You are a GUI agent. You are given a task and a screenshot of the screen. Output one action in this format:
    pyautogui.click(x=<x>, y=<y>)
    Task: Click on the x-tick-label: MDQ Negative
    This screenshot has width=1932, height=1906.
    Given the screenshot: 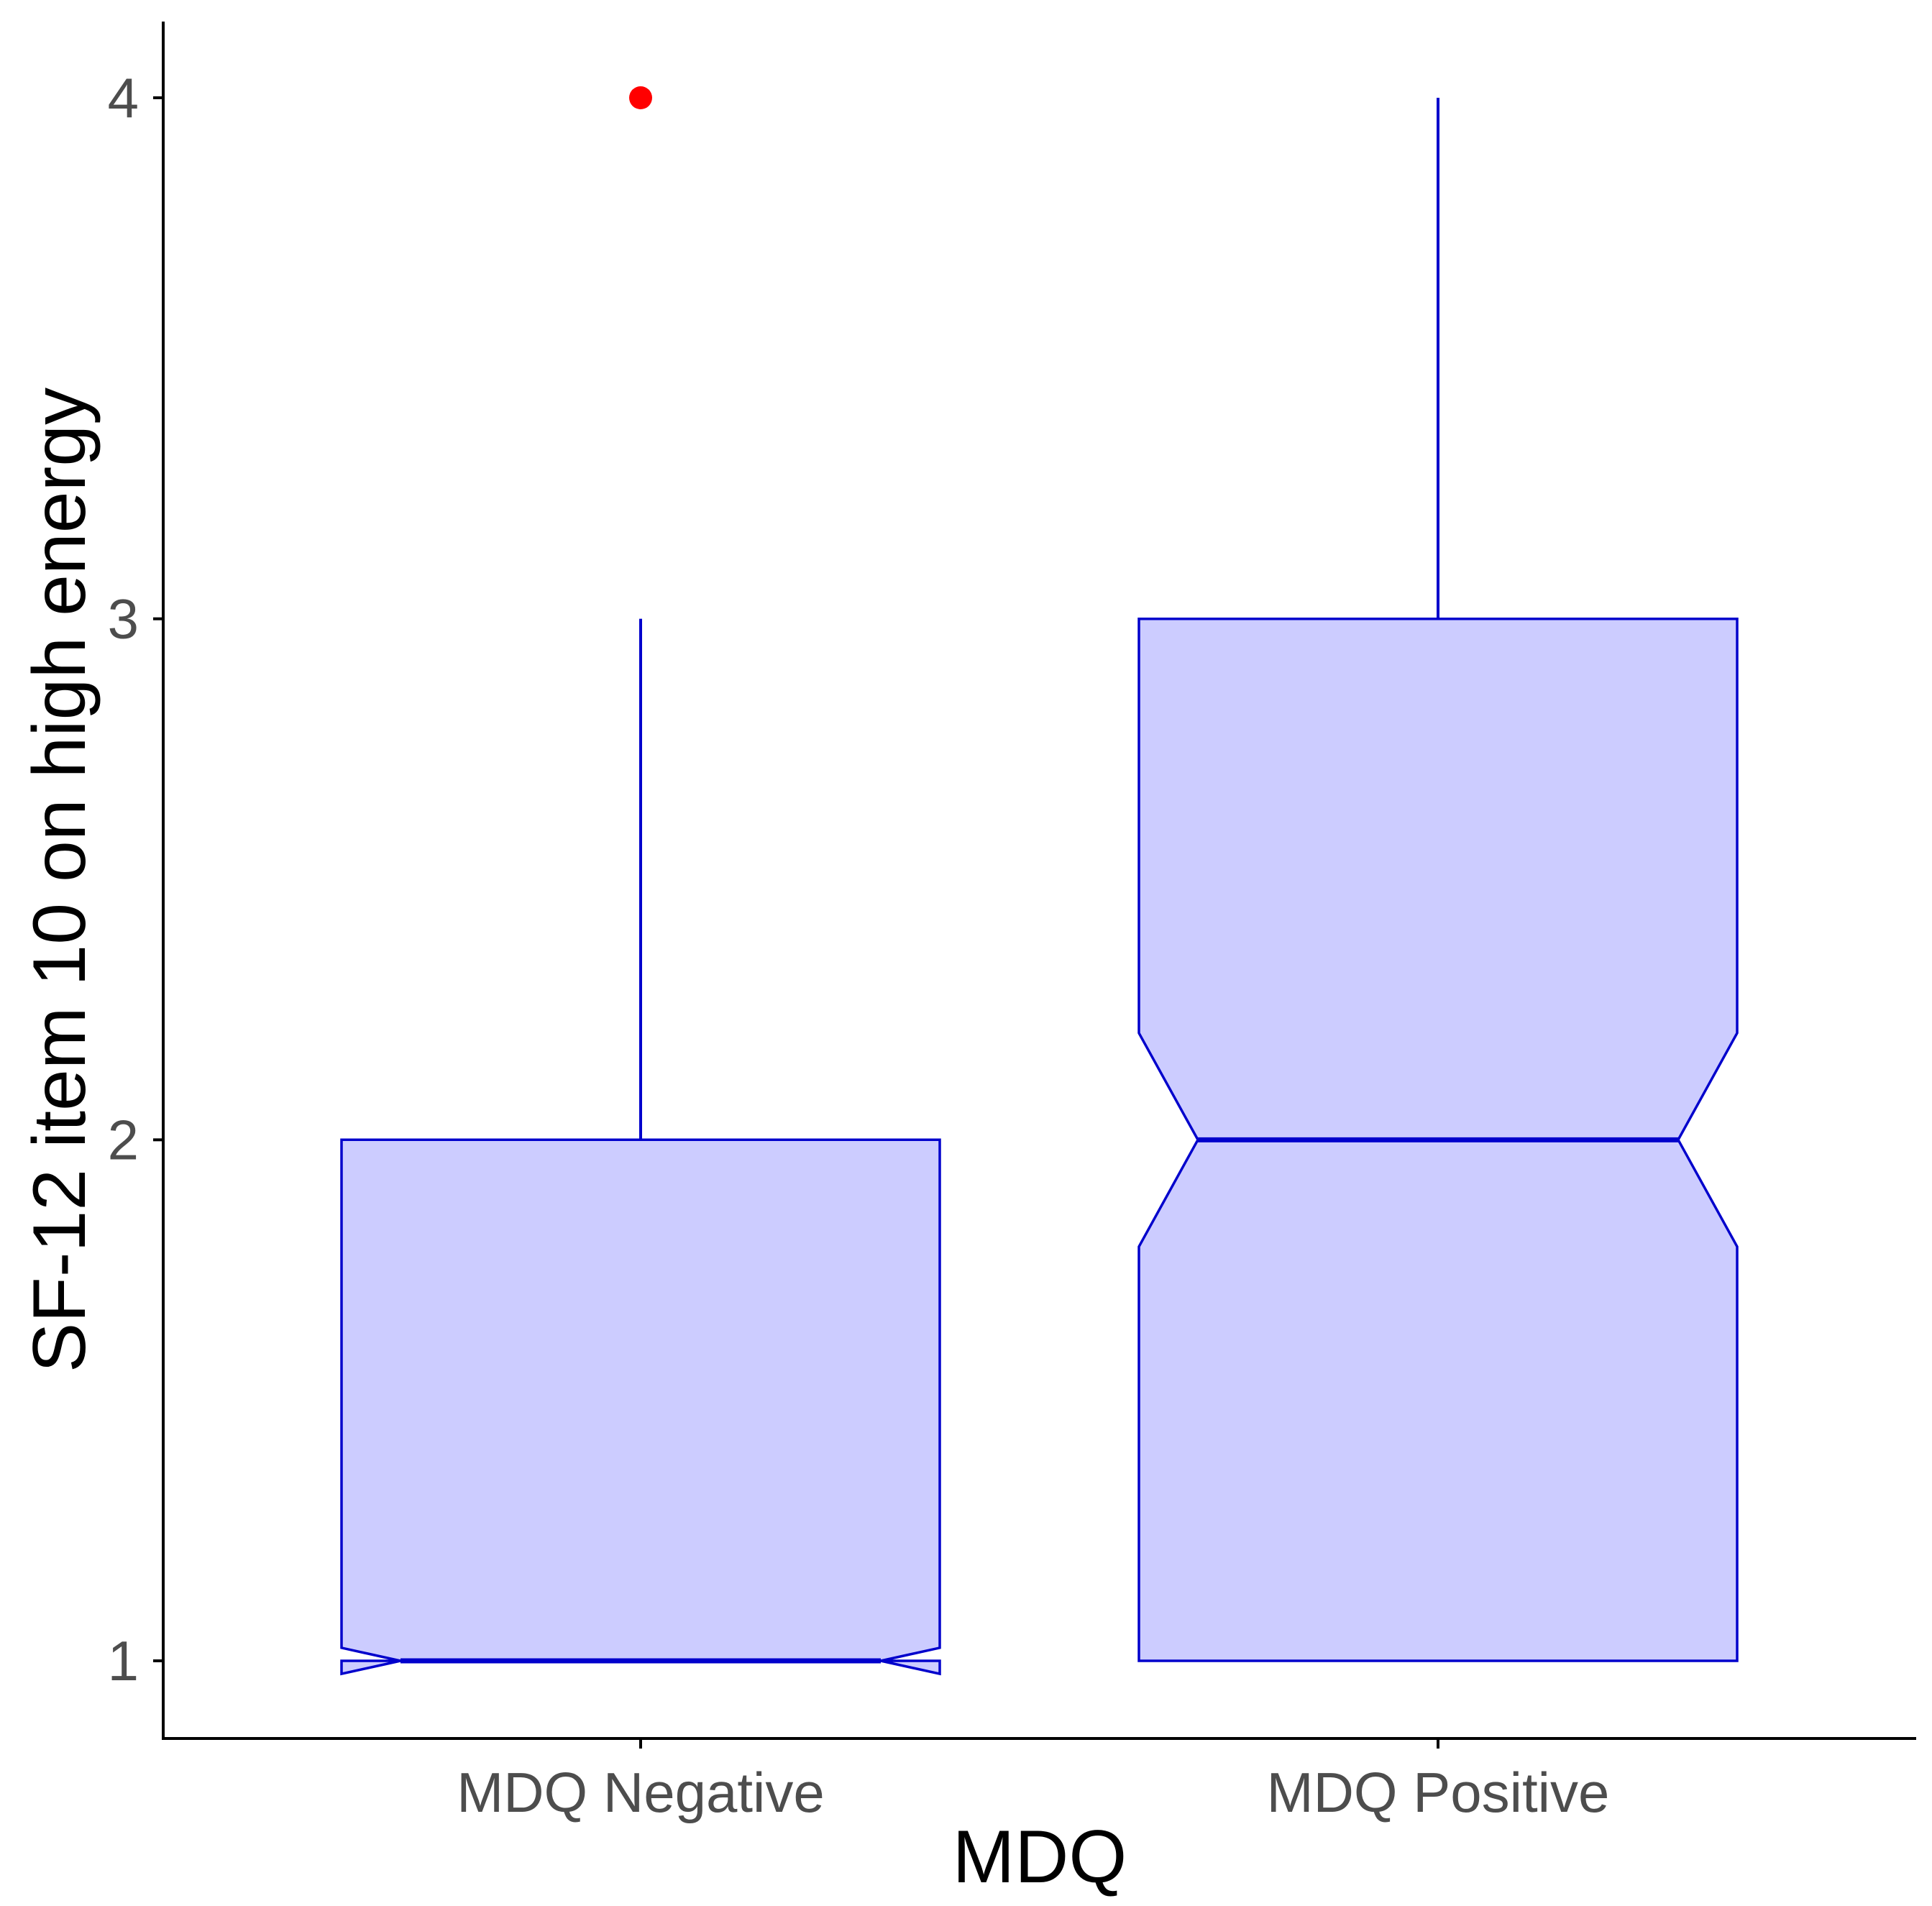 What is the action you would take?
    pyautogui.click(x=641, y=1793)
    